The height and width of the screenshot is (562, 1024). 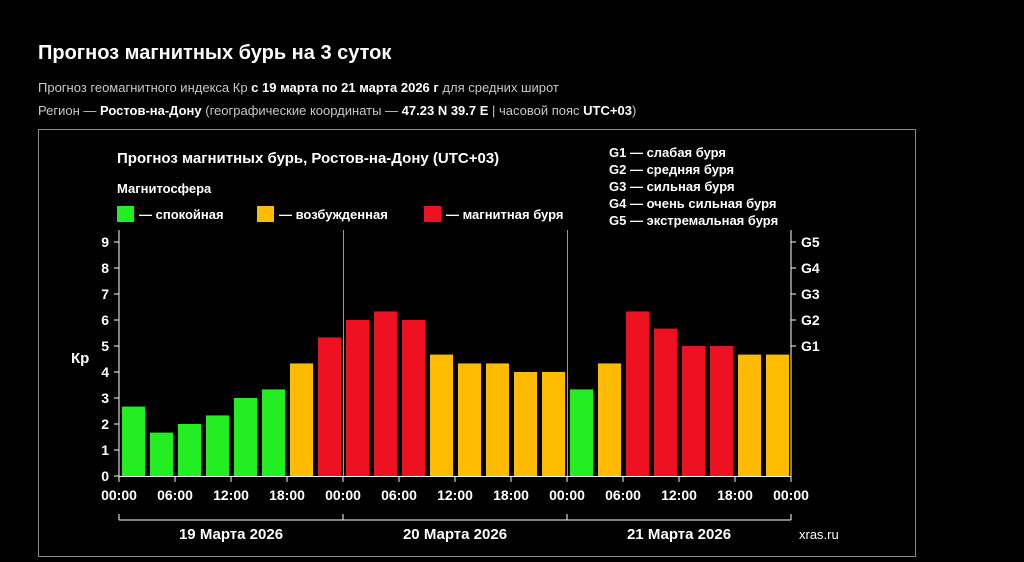 I want to click on region-name: Ростов-на-Дону, so click(x=150, y=110).